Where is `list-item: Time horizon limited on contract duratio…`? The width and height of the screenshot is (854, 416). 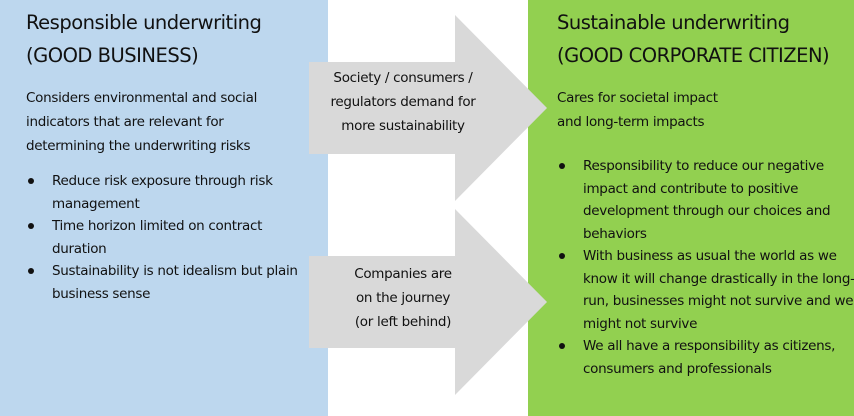 list-item: Time horizon limited on contract duratio… is located at coordinates (164, 237).